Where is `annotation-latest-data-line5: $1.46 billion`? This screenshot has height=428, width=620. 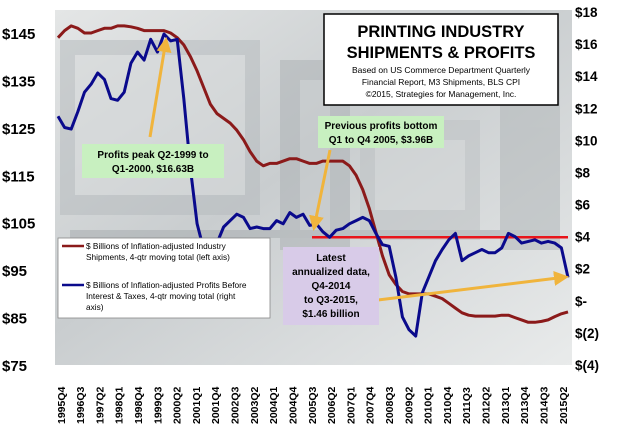
annotation-latest-data-line5: $1.46 billion is located at coordinates (330, 314).